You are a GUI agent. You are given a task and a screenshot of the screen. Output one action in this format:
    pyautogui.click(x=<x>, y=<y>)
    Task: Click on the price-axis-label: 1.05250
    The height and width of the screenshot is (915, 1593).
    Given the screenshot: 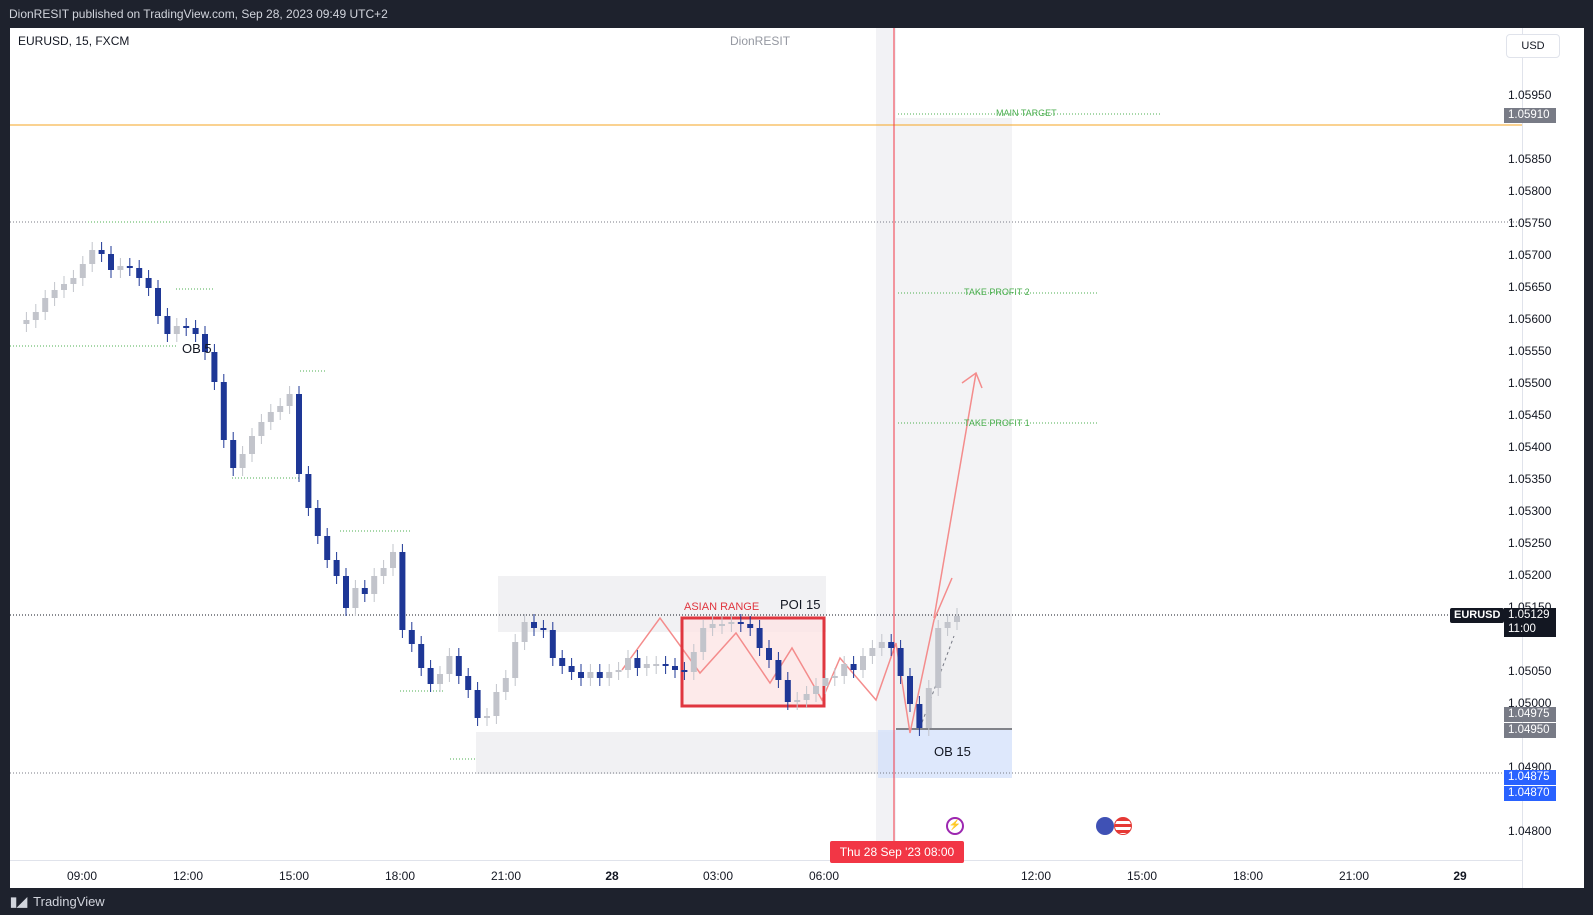 What is the action you would take?
    pyautogui.click(x=1530, y=543)
    